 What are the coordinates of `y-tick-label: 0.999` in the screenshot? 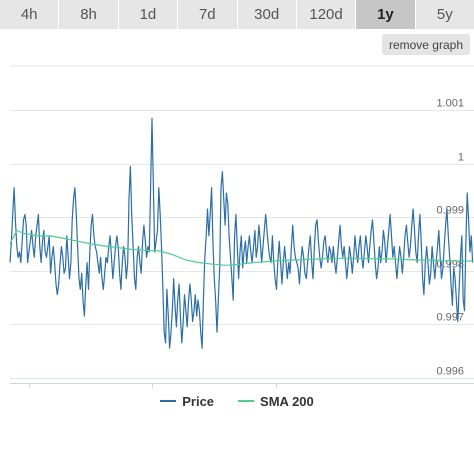 It's located at (450, 211).